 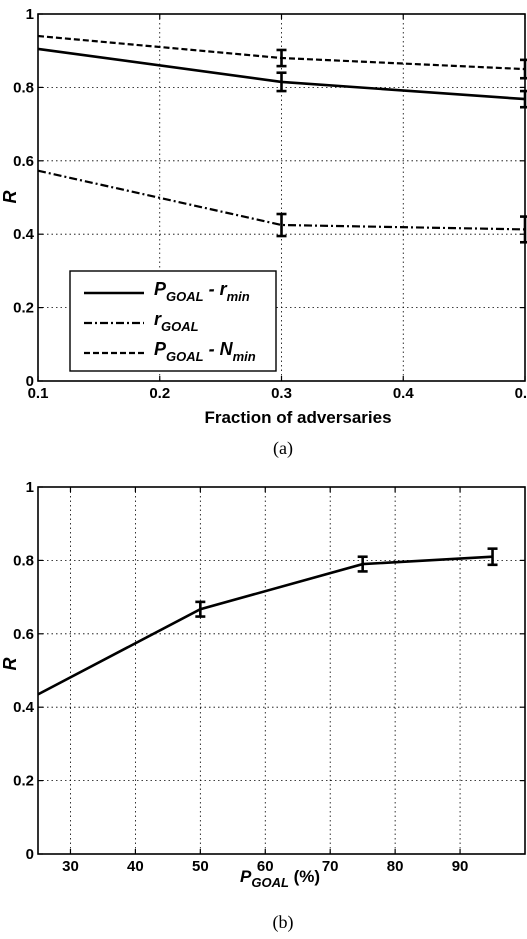 What do you see at coordinates (395, 866) in the screenshot?
I see `b-x-tick-label: 80` at bounding box center [395, 866].